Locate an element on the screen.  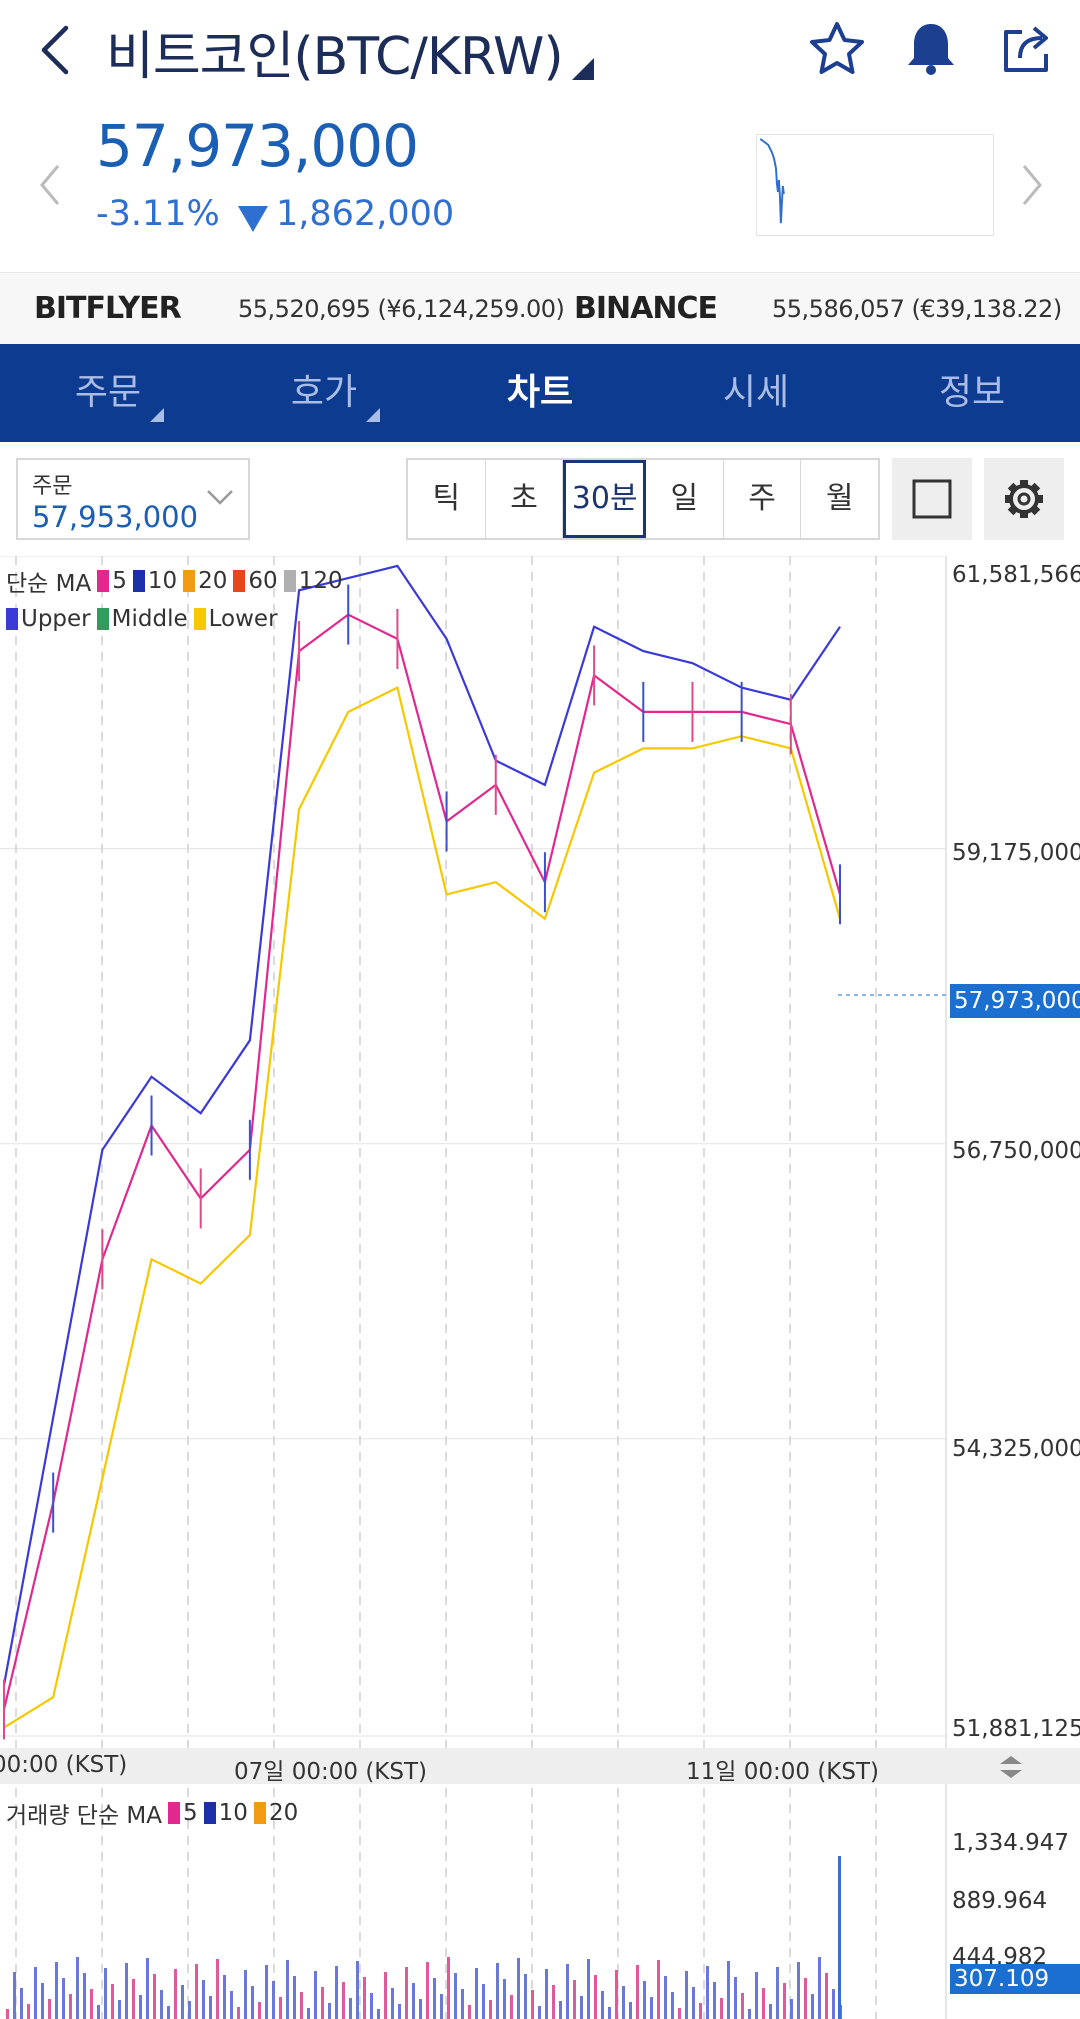
resize-handle-icon is located at coordinates (1011, 1767).